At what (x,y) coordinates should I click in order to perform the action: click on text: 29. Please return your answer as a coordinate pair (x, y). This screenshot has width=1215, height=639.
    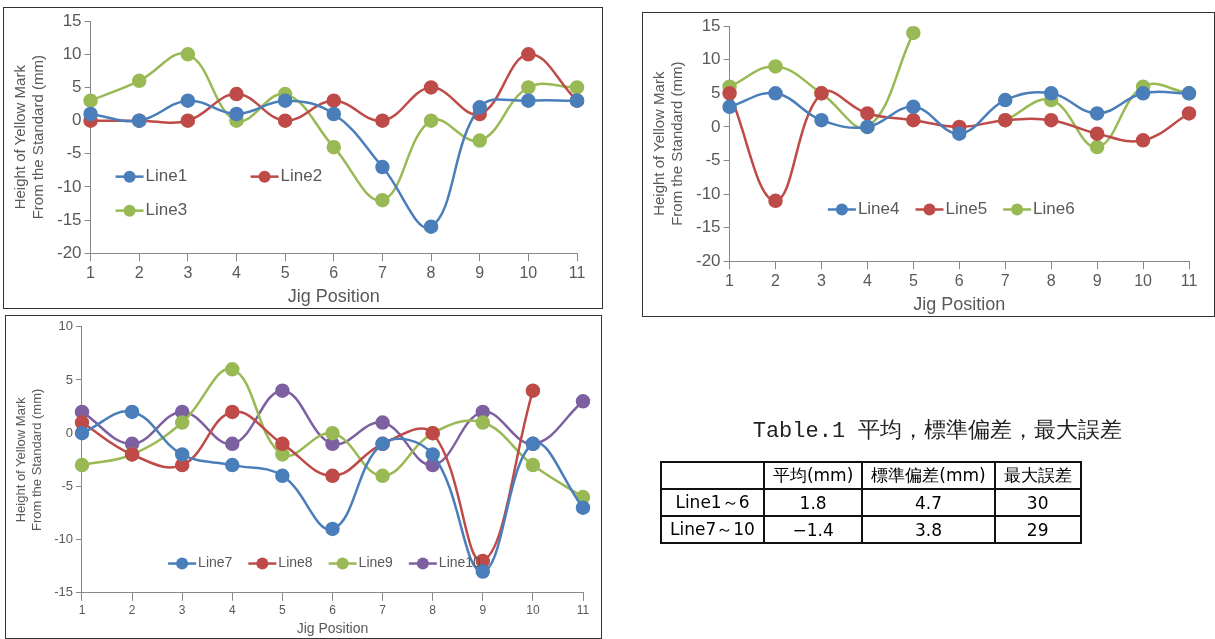
    Looking at the image, I should click on (1037, 529).